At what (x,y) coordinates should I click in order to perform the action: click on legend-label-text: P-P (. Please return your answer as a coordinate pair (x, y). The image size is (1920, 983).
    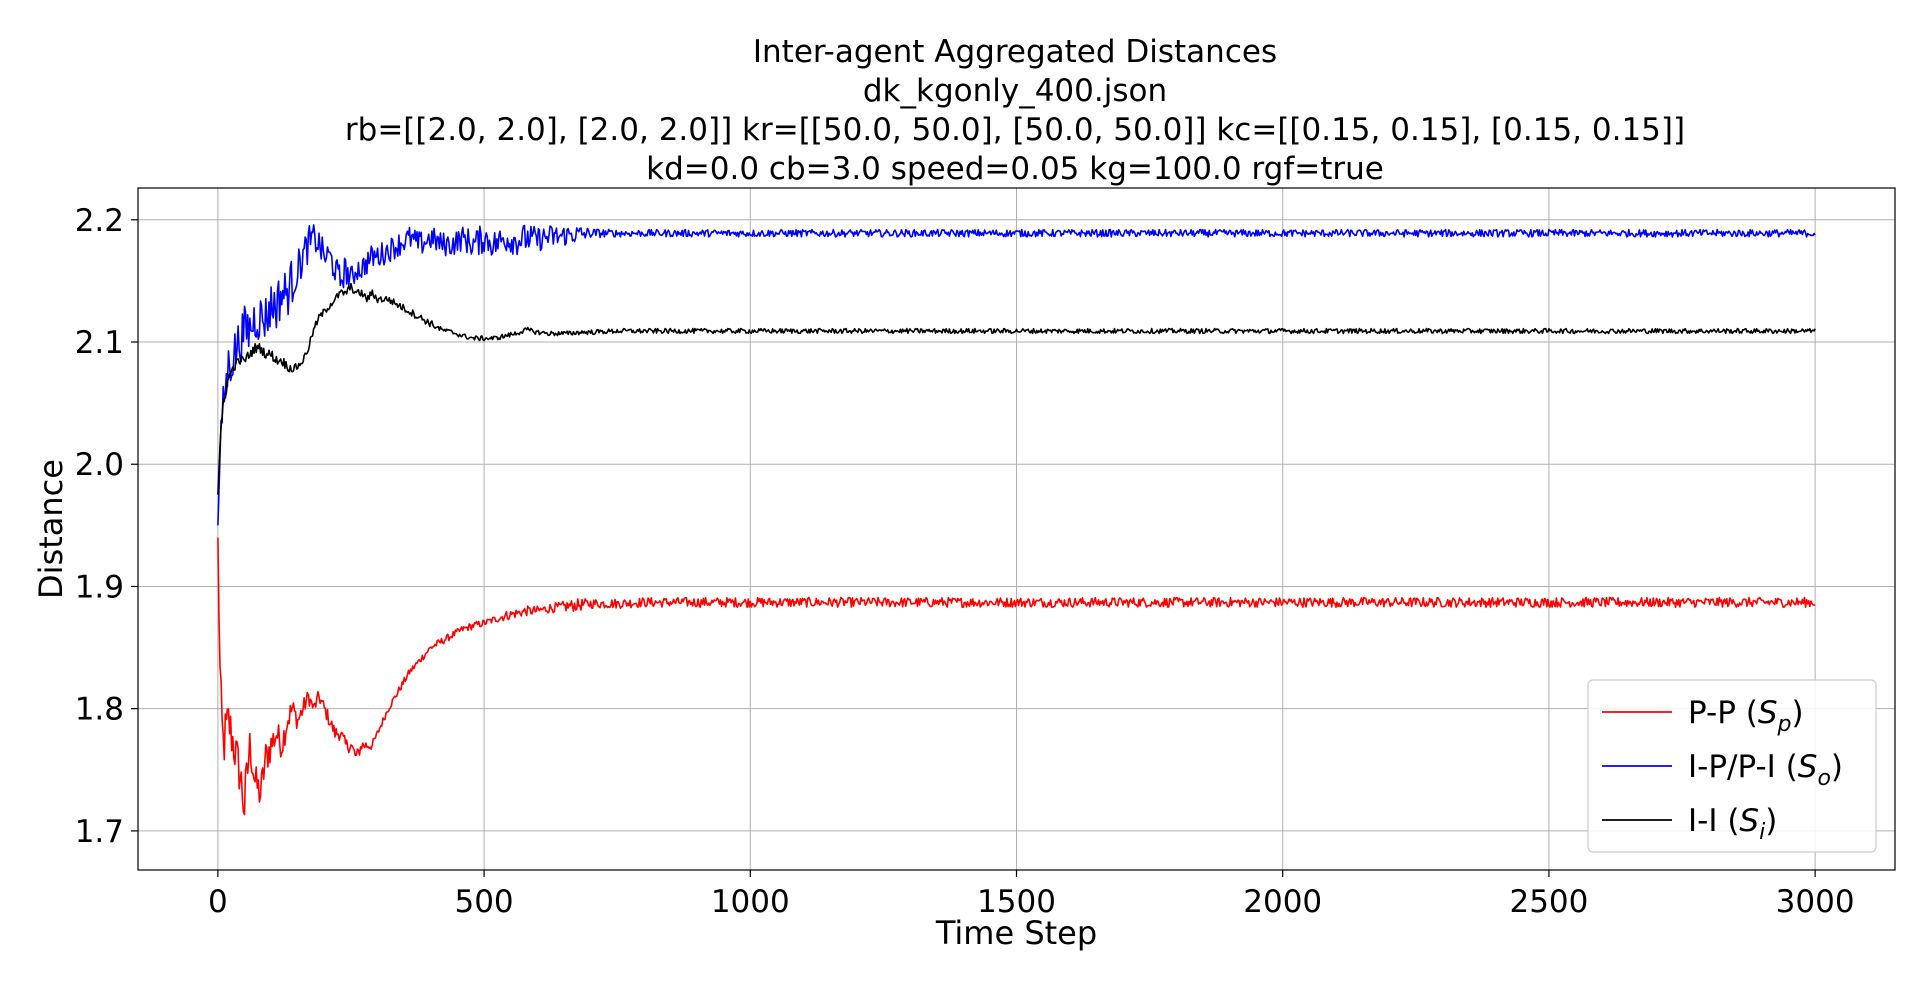
    Looking at the image, I should click on (1723, 713).